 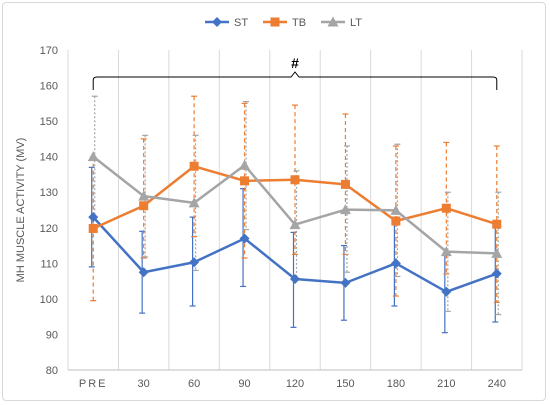 What do you see at coordinates (299, 23) in the screenshot?
I see `legend-label-tb: TB` at bounding box center [299, 23].